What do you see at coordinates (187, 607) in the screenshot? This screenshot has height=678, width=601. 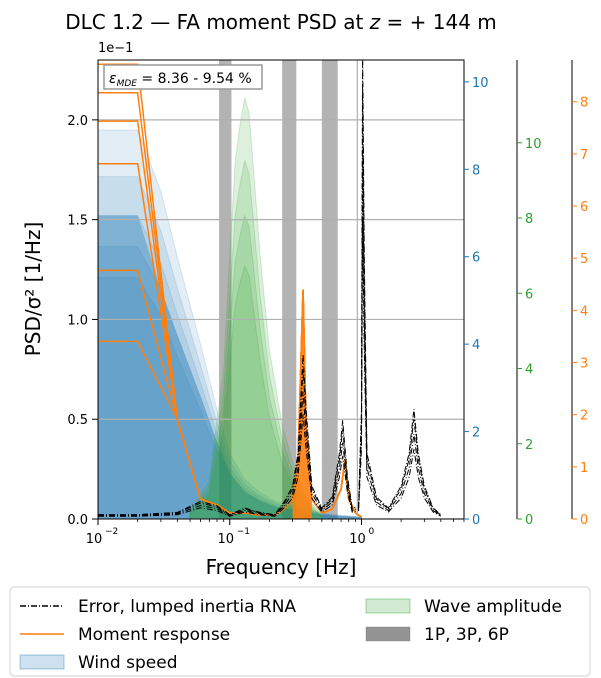 I see `legend-label: Error, lumped inertia RNA` at bounding box center [187, 607].